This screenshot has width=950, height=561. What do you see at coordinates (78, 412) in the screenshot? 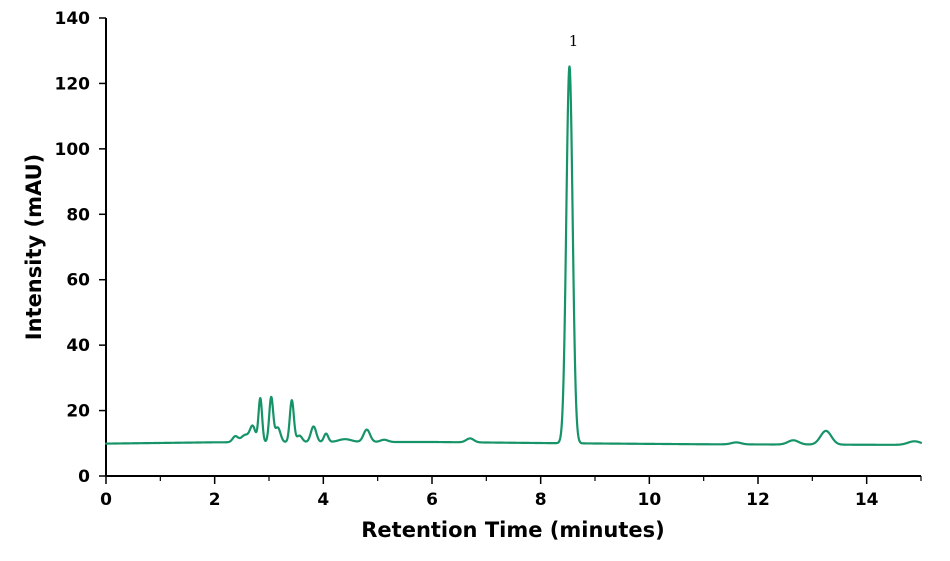
I see `y-tick-label: 20` at bounding box center [78, 412].